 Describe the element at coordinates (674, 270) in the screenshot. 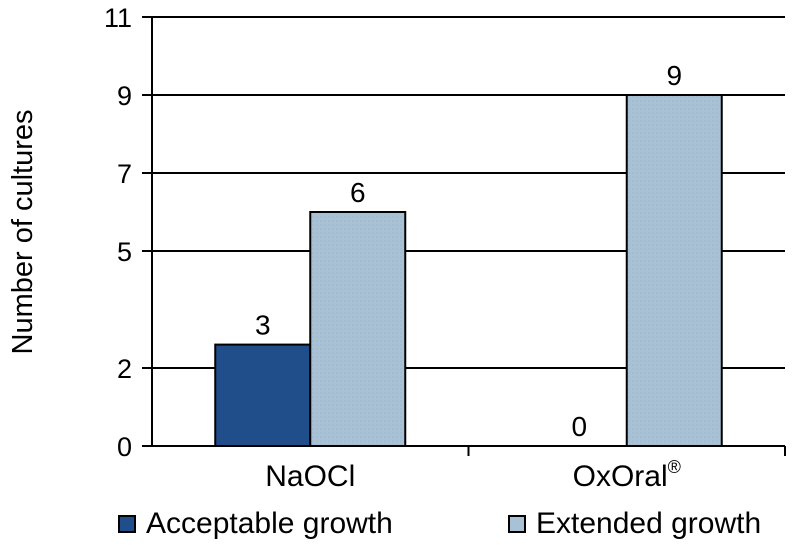

I see `bar-extended-growth-oxoral` at that location.